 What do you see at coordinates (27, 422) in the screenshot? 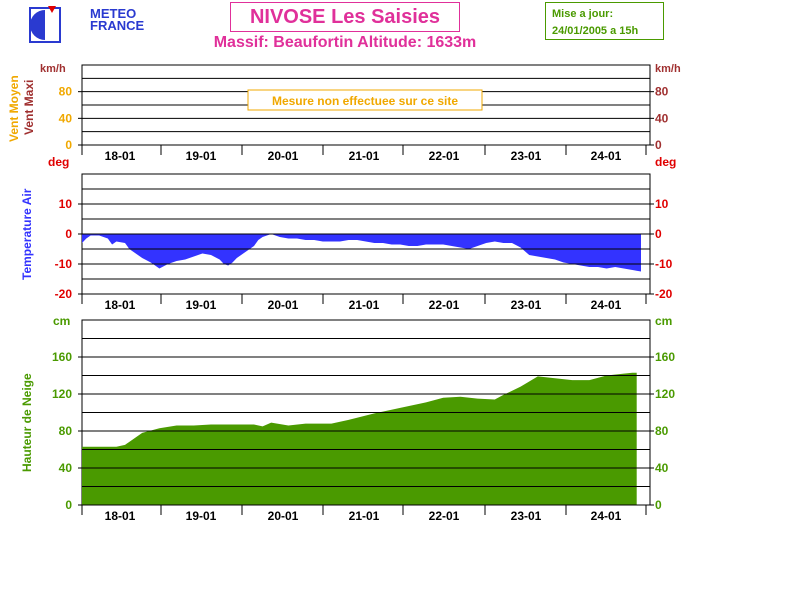
I see `snow-ylabel: Hauteur de Neige` at bounding box center [27, 422].